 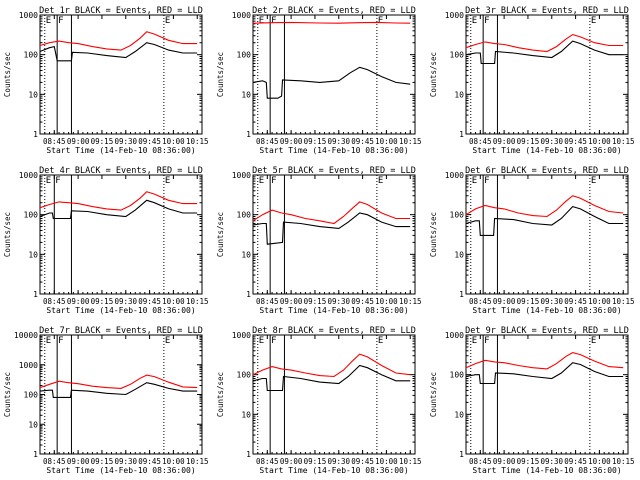 What do you see at coordinates (334, 331) in the screenshot?
I see `chart-title: Det 8r BLACK = Events, RED = LLD` at bounding box center [334, 331].